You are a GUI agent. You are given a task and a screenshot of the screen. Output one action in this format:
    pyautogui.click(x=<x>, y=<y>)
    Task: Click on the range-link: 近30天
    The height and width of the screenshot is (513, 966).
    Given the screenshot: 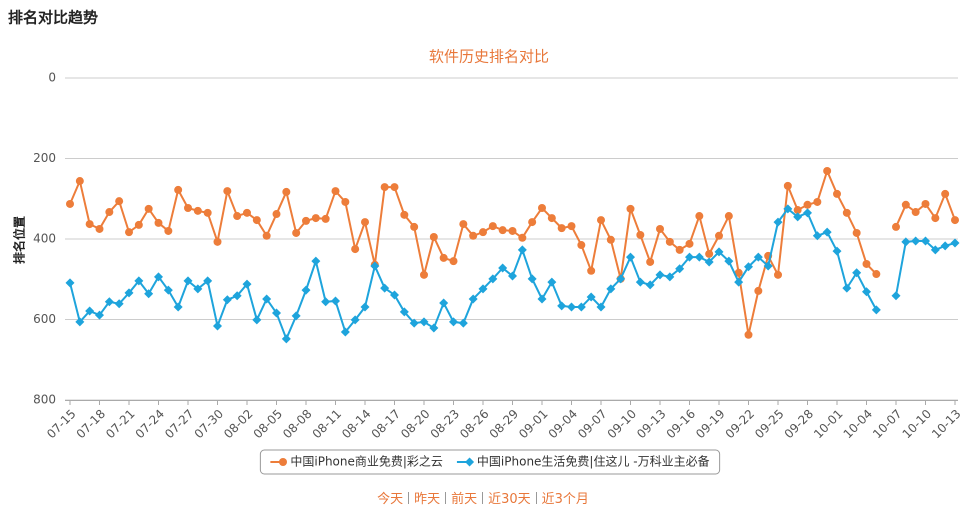 What is the action you would take?
    pyautogui.click(x=509, y=499)
    